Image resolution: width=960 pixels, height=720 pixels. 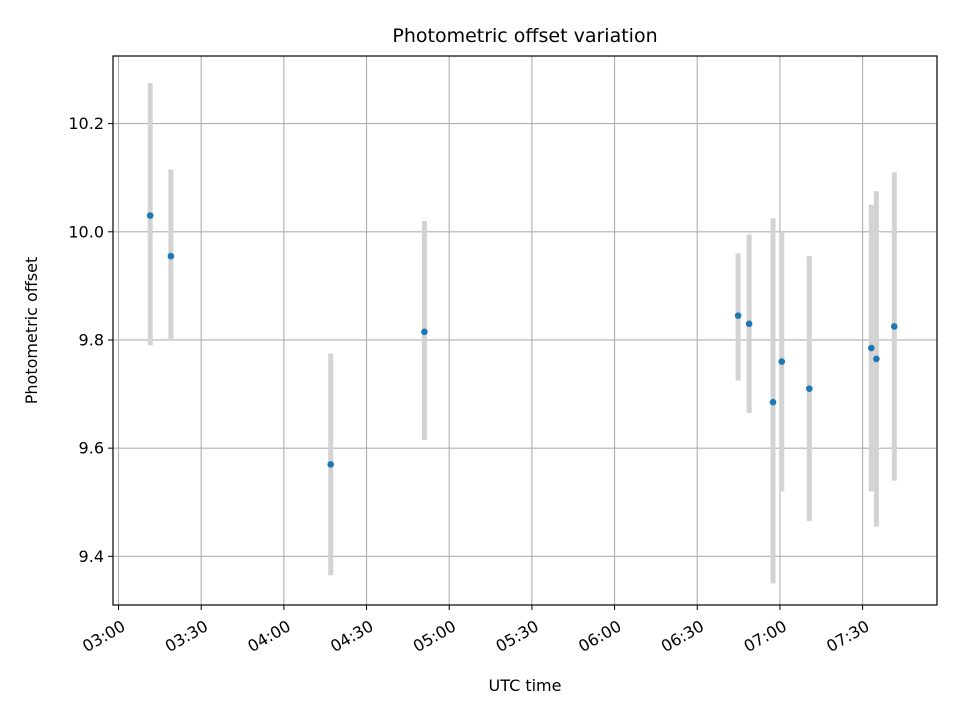 I want to click on y-tick-label: 9.6, so click(x=91, y=448).